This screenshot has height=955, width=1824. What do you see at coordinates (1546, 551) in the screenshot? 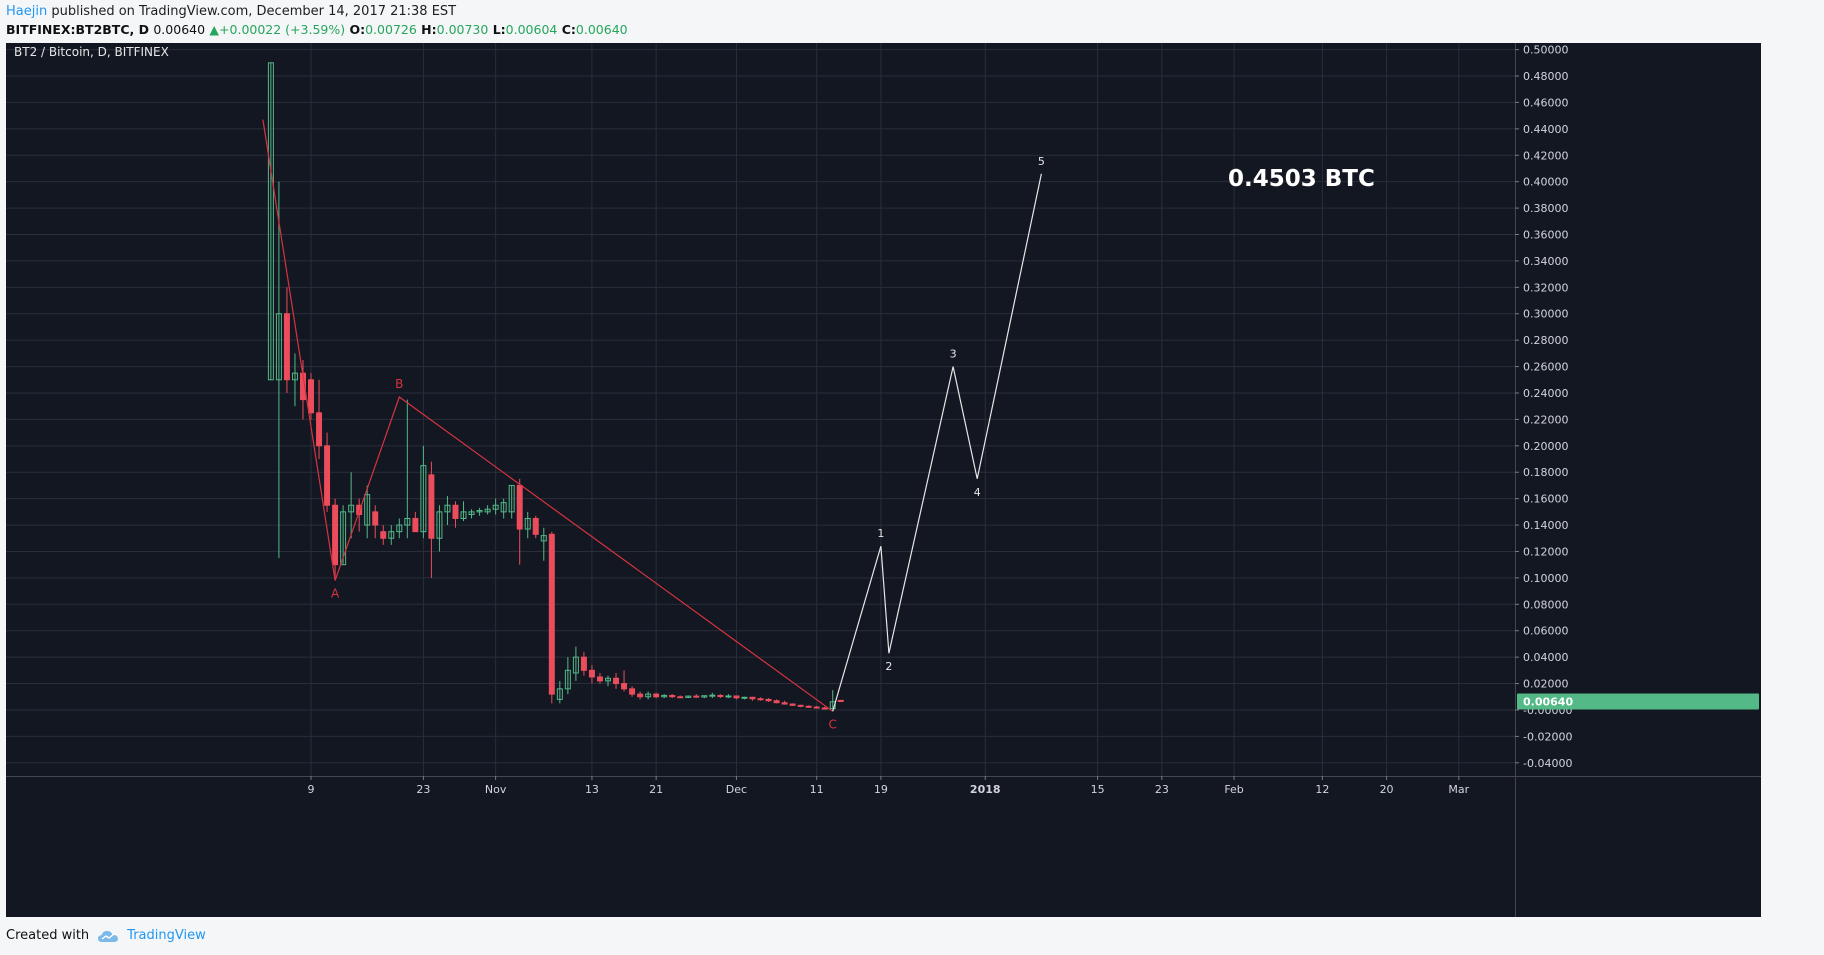
I see `price-tick-label: 0.12000` at bounding box center [1546, 551].